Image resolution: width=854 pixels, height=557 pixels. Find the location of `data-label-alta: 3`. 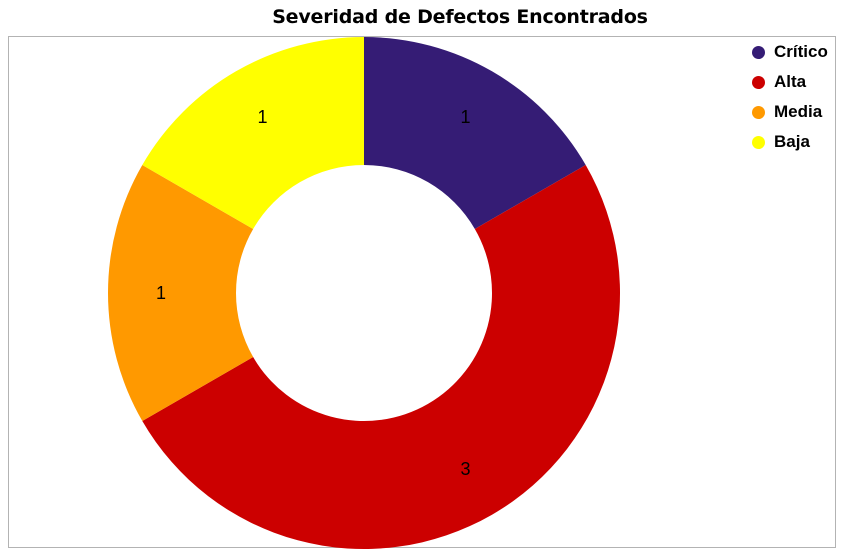

data-label-alta: 3 is located at coordinates (465, 469).